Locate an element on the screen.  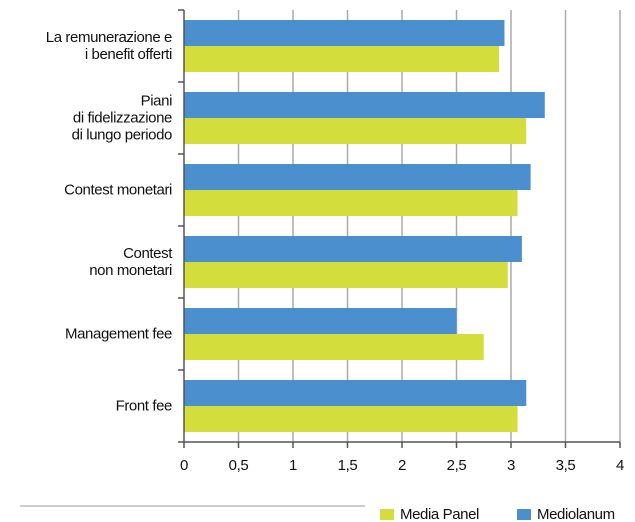
x-tick-label: 4 is located at coordinates (620, 465).